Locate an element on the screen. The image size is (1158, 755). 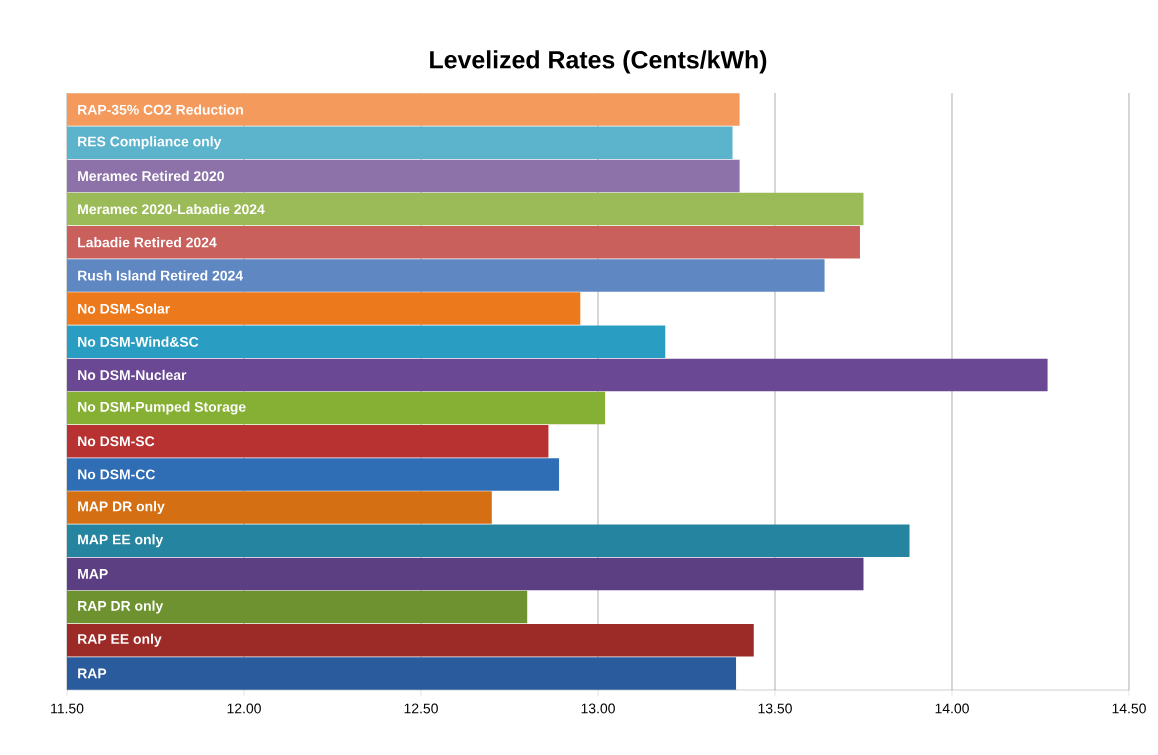
y-tick-label: No DSM-Solar is located at coordinates (124, 308).